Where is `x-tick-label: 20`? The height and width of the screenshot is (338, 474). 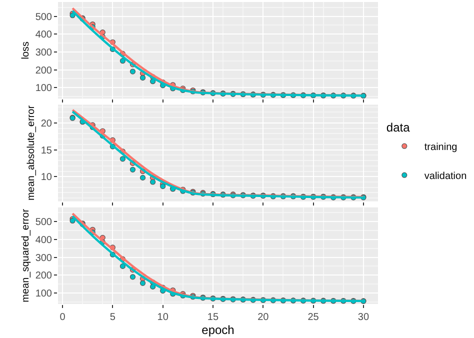 x-tick-label: 20 is located at coordinates (264, 317).